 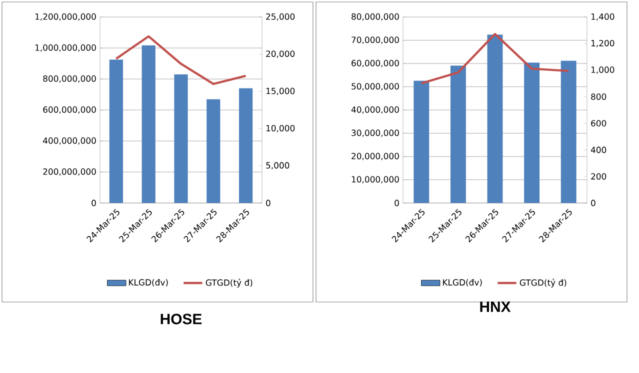 I want to click on y-tick-label: 60,000,000, so click(x=375, y=64).